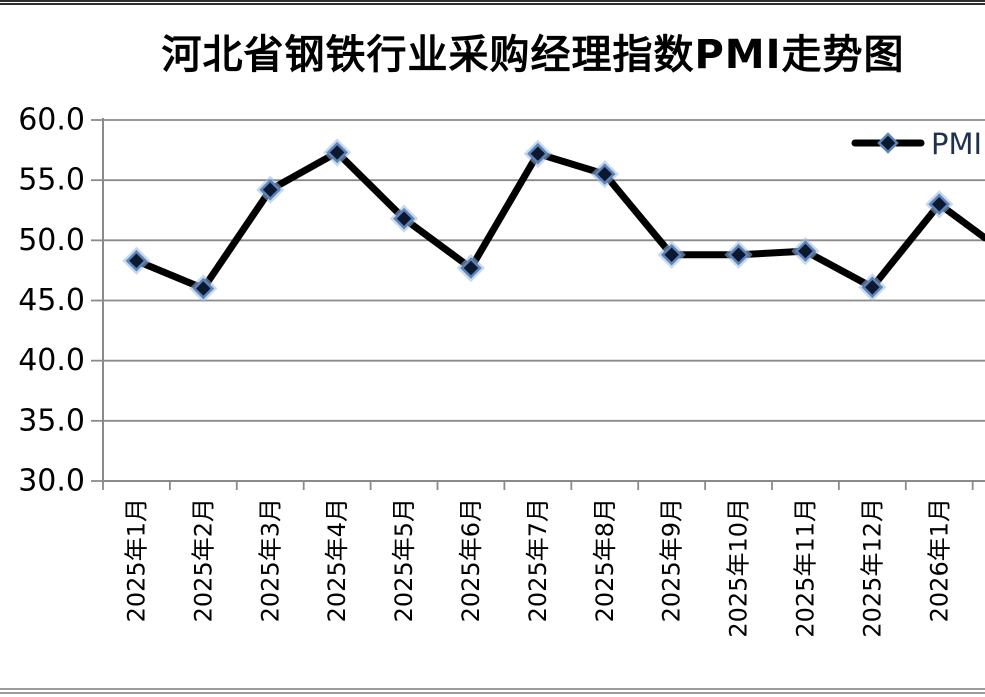 The image size is (985, 697). Describe the element at coordinates (51, 300) in the screenshot. I see `y-axis-label: 45.0` at that location.